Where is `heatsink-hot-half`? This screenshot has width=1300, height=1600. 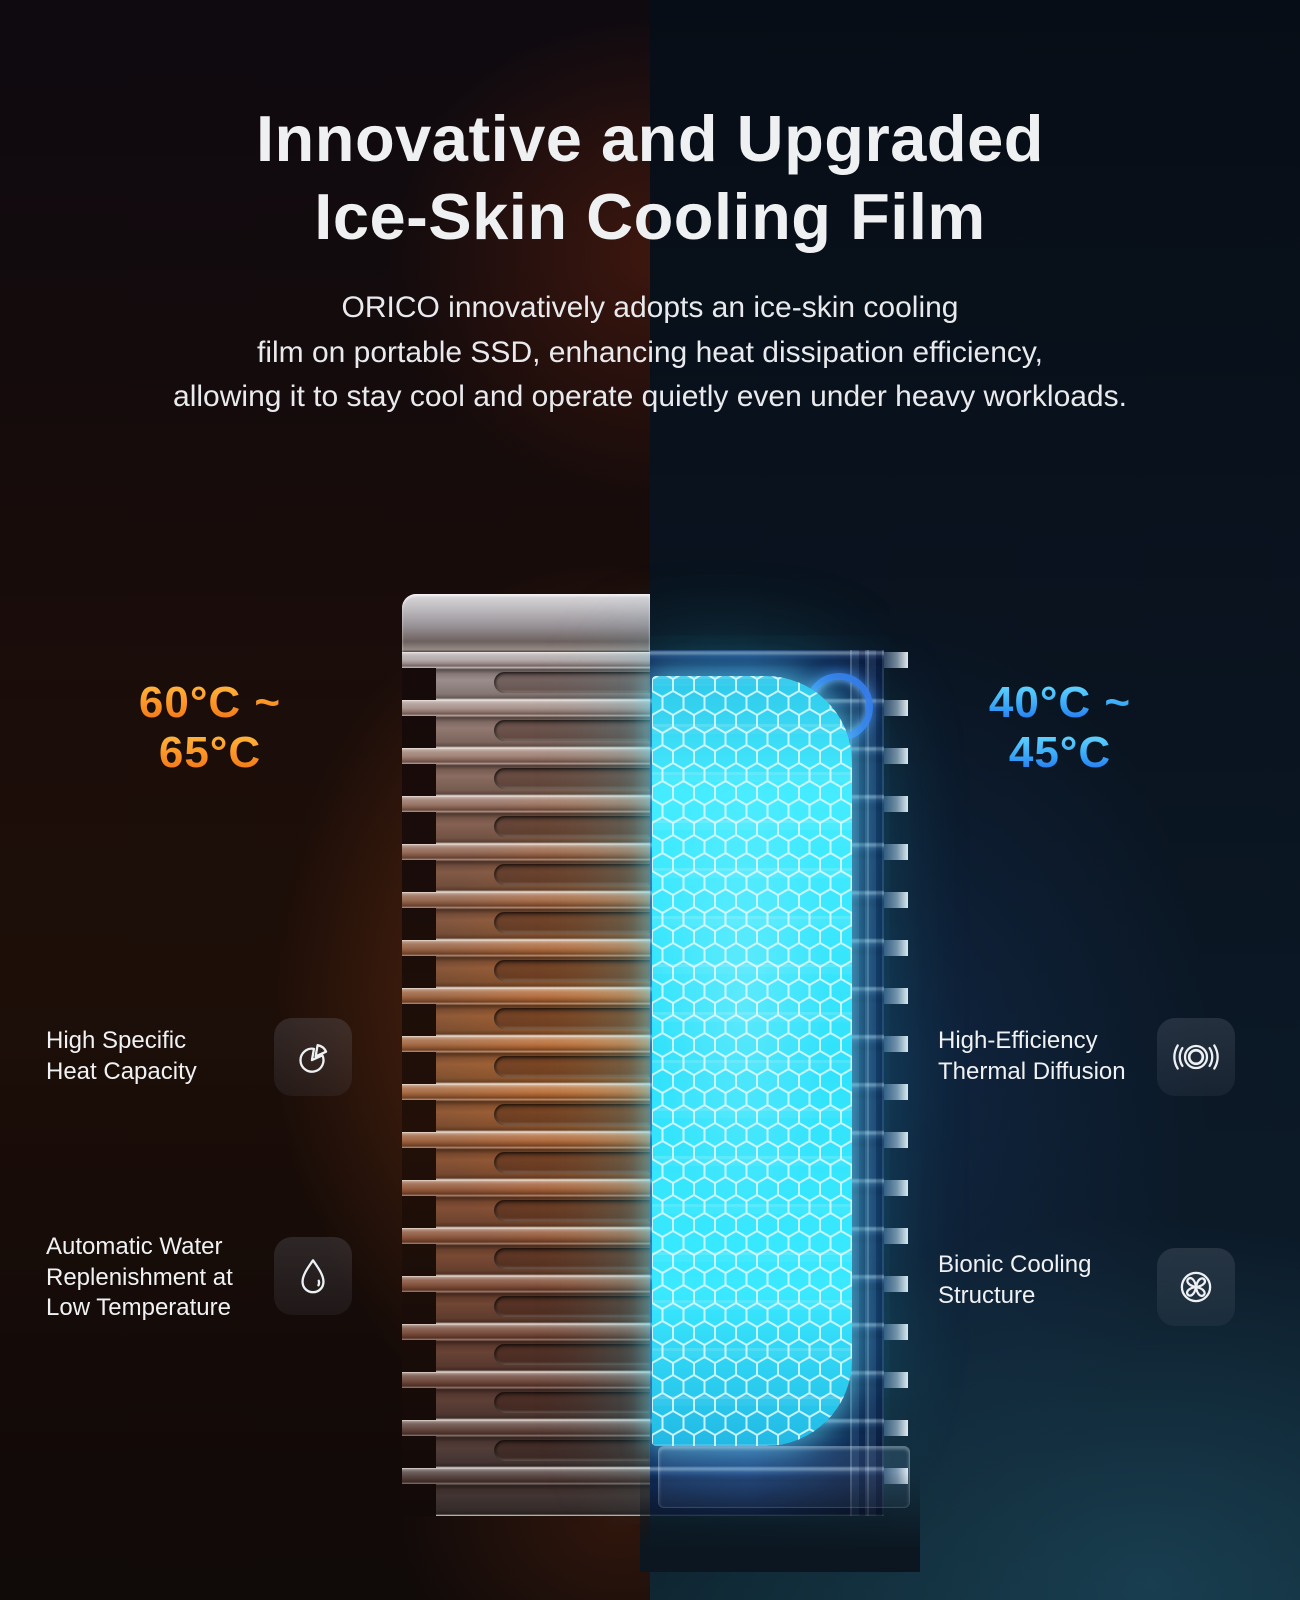 heatsink-hot-half is located at coordinates (526, 1083).